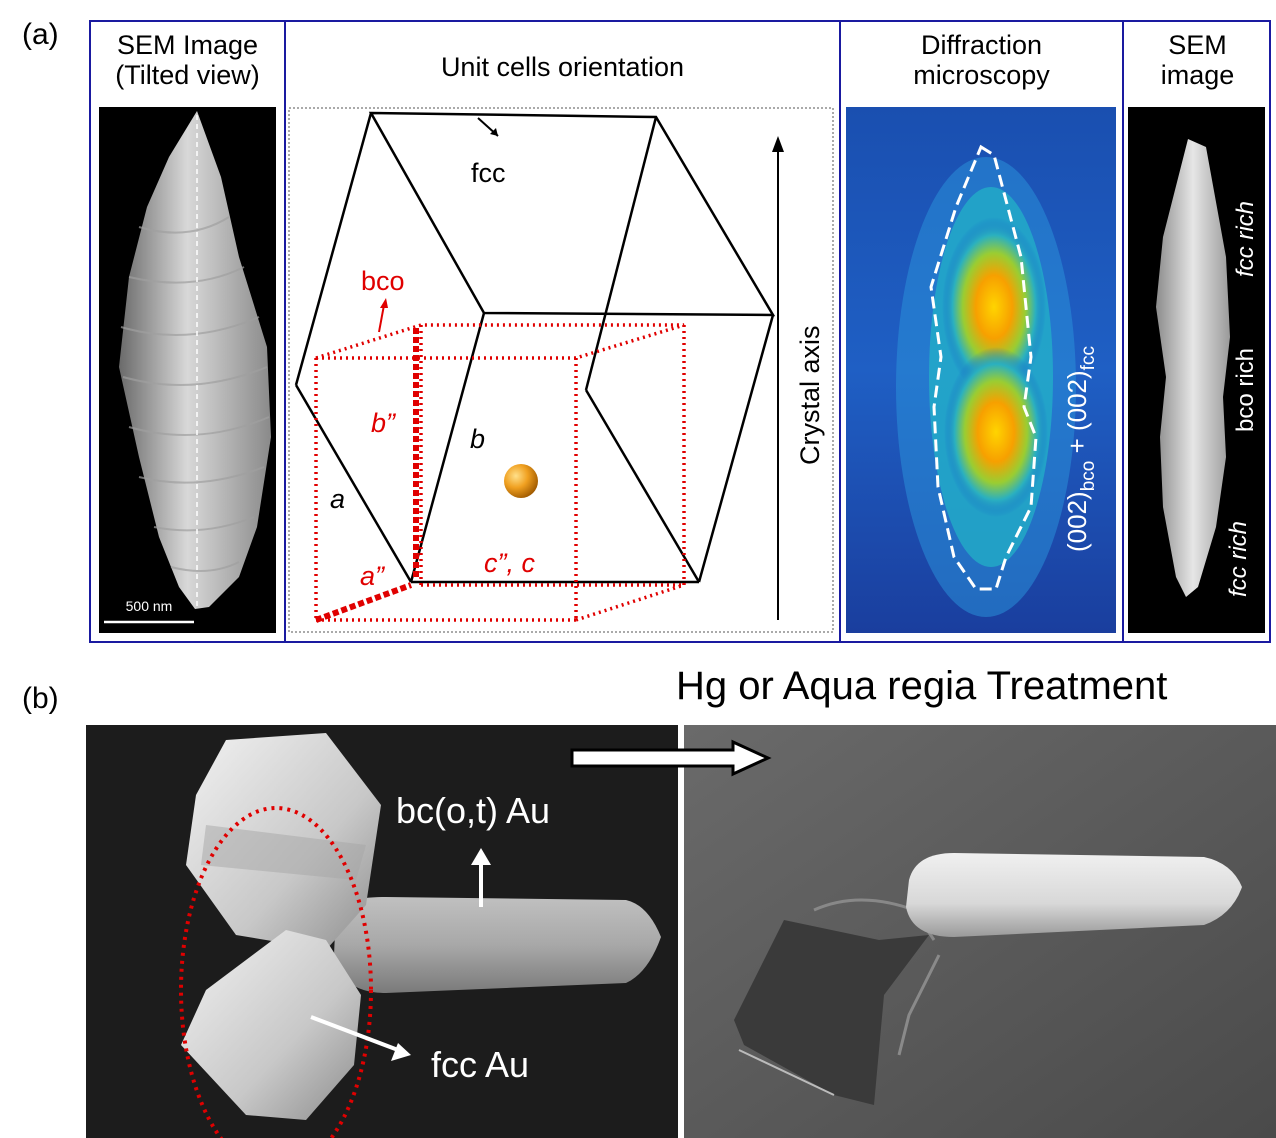  Describe the element at coordinates (383, 281) in the screenshot. I see `bco-label: bco` at that location.